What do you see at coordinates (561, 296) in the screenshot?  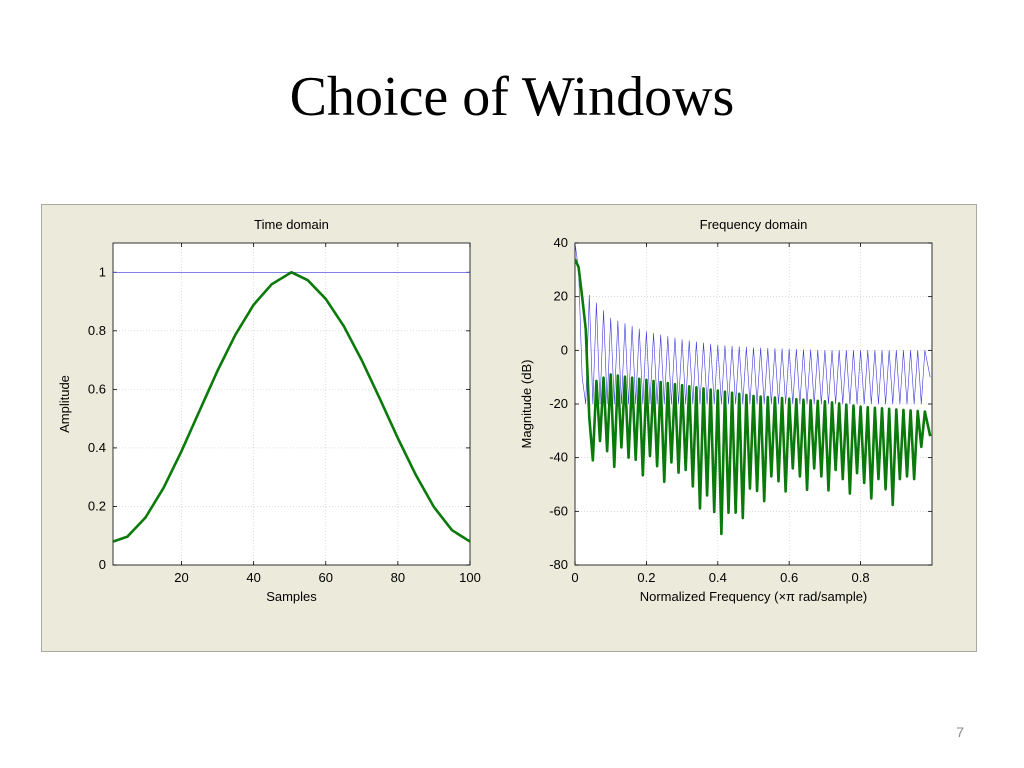 I see `y-tick-label: 20` at bounding box center [561, 296].